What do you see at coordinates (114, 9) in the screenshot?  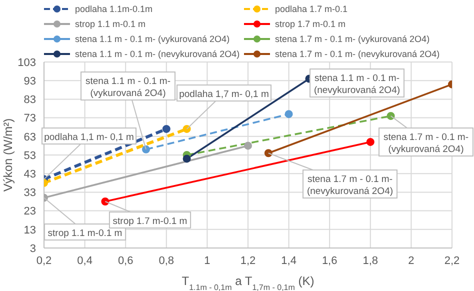 I see `legend-label: podlaha 1.1m-0.1m` at bounding box center [114, 9].